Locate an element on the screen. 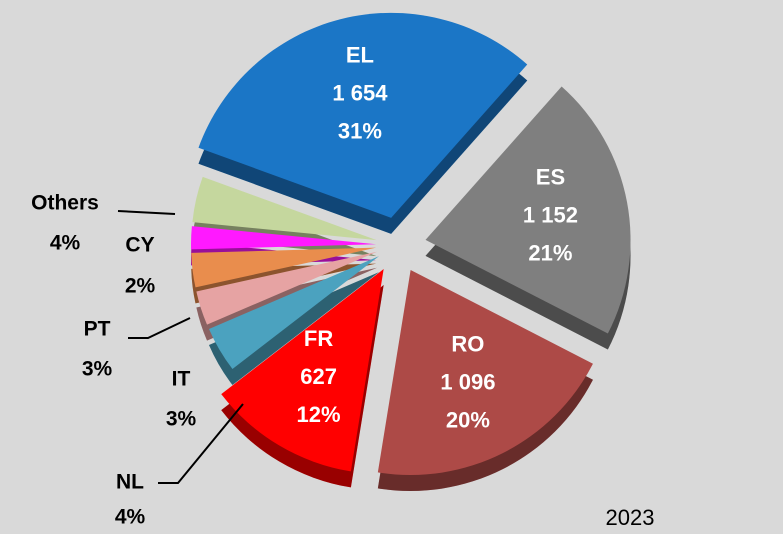  category-label: PT is located at coordinates (97, 329).